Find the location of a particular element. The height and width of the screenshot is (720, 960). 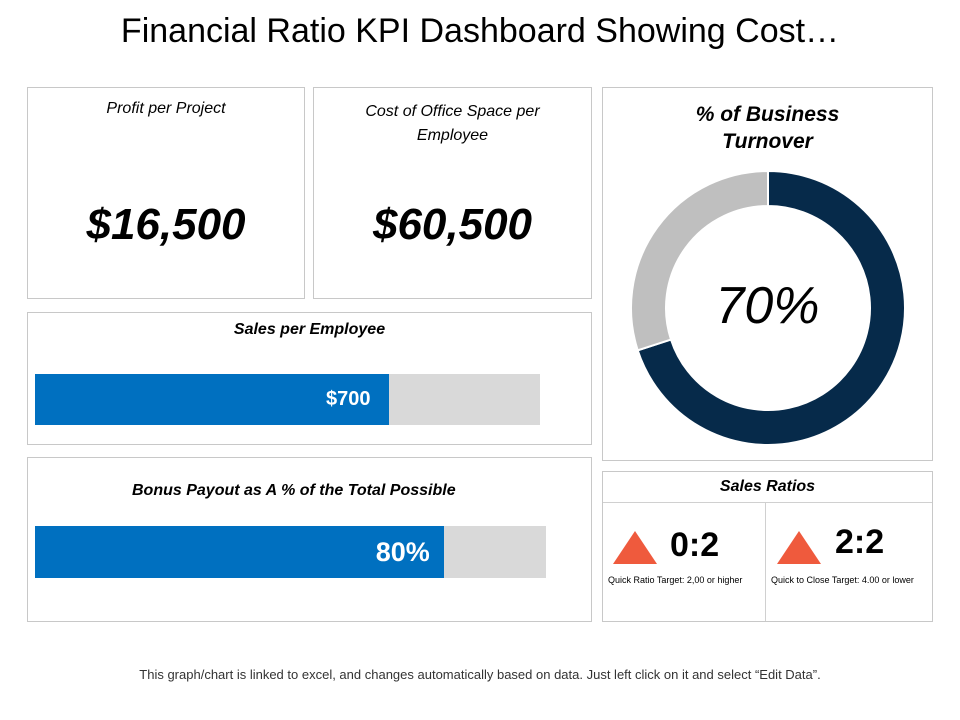

office-cost-value: $60,500 is located at coordinates (452, 224).